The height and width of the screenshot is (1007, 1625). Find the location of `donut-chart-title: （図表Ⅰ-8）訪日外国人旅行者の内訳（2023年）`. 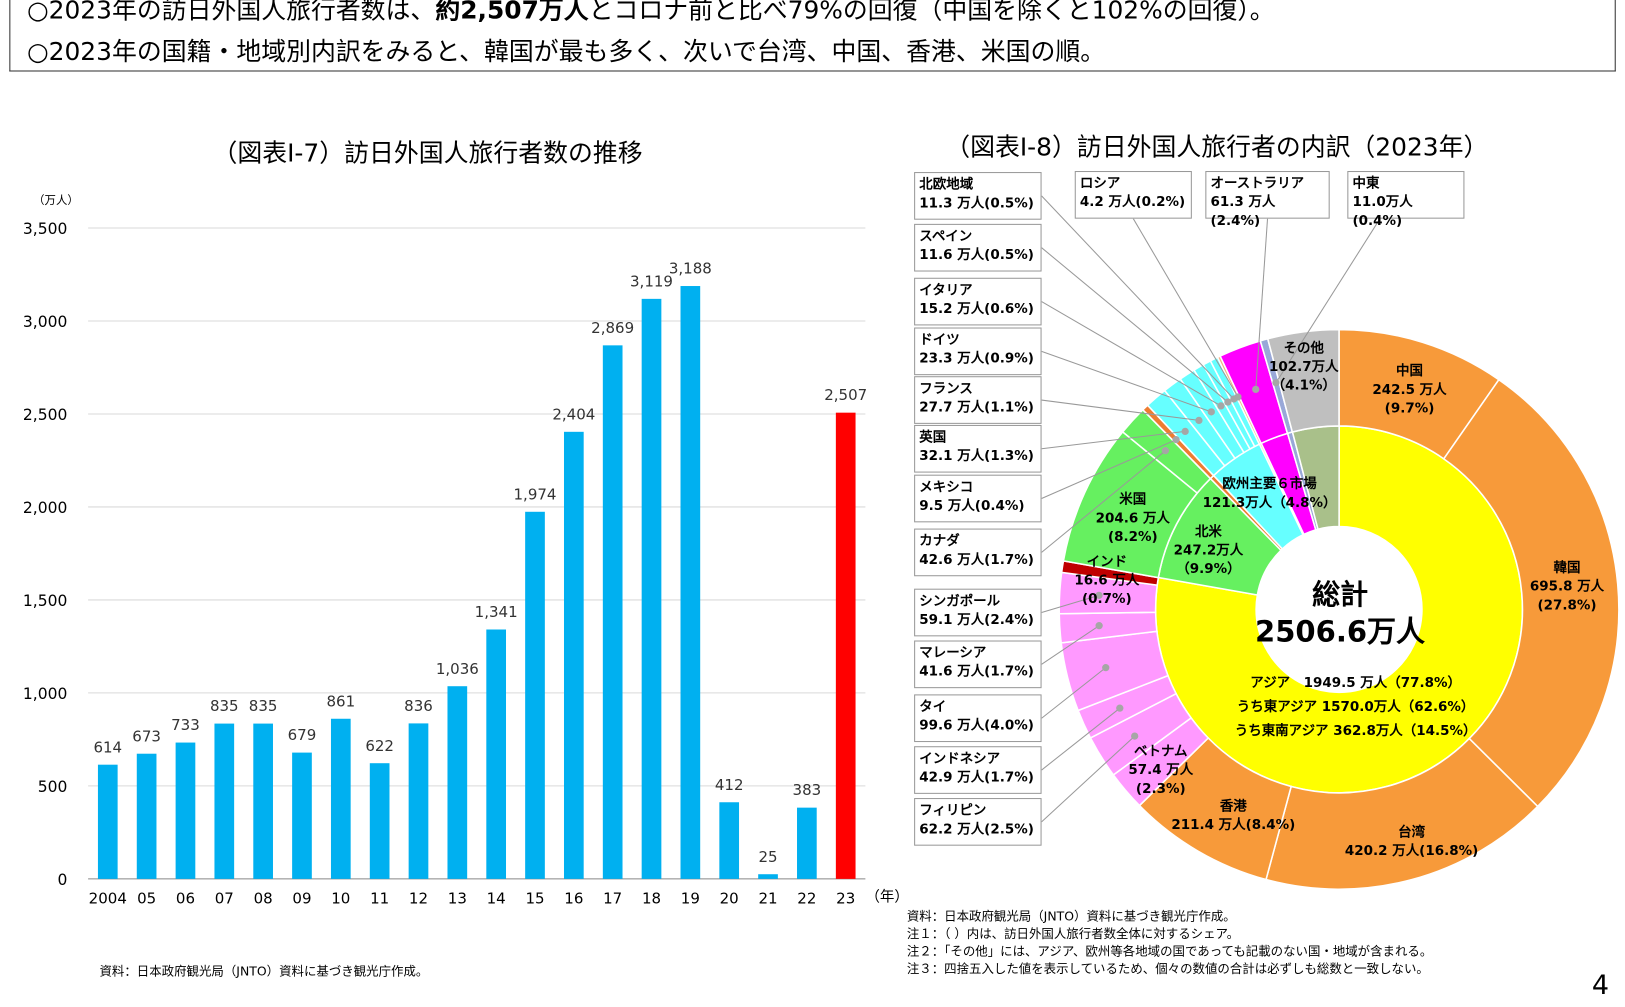

donut-chart-title: （図表Ⅰ-8）訪日外国人旅行者の内訳（2023年） is located at coordinates (1217, 147).